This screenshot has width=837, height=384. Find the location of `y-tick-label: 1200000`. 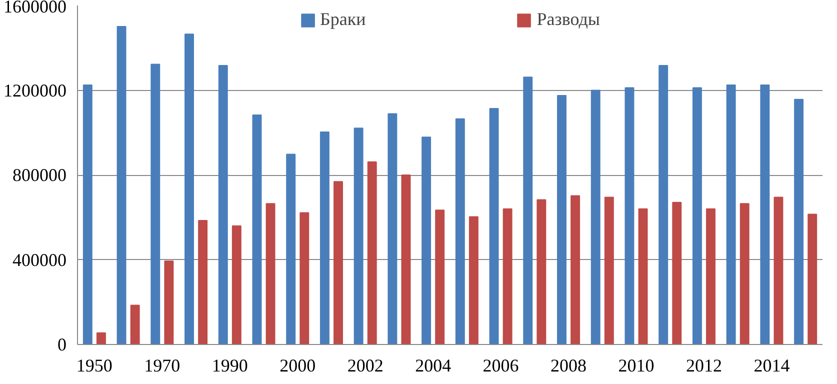

y-tick-label: 1200000 is located at coordinates (35, 90).